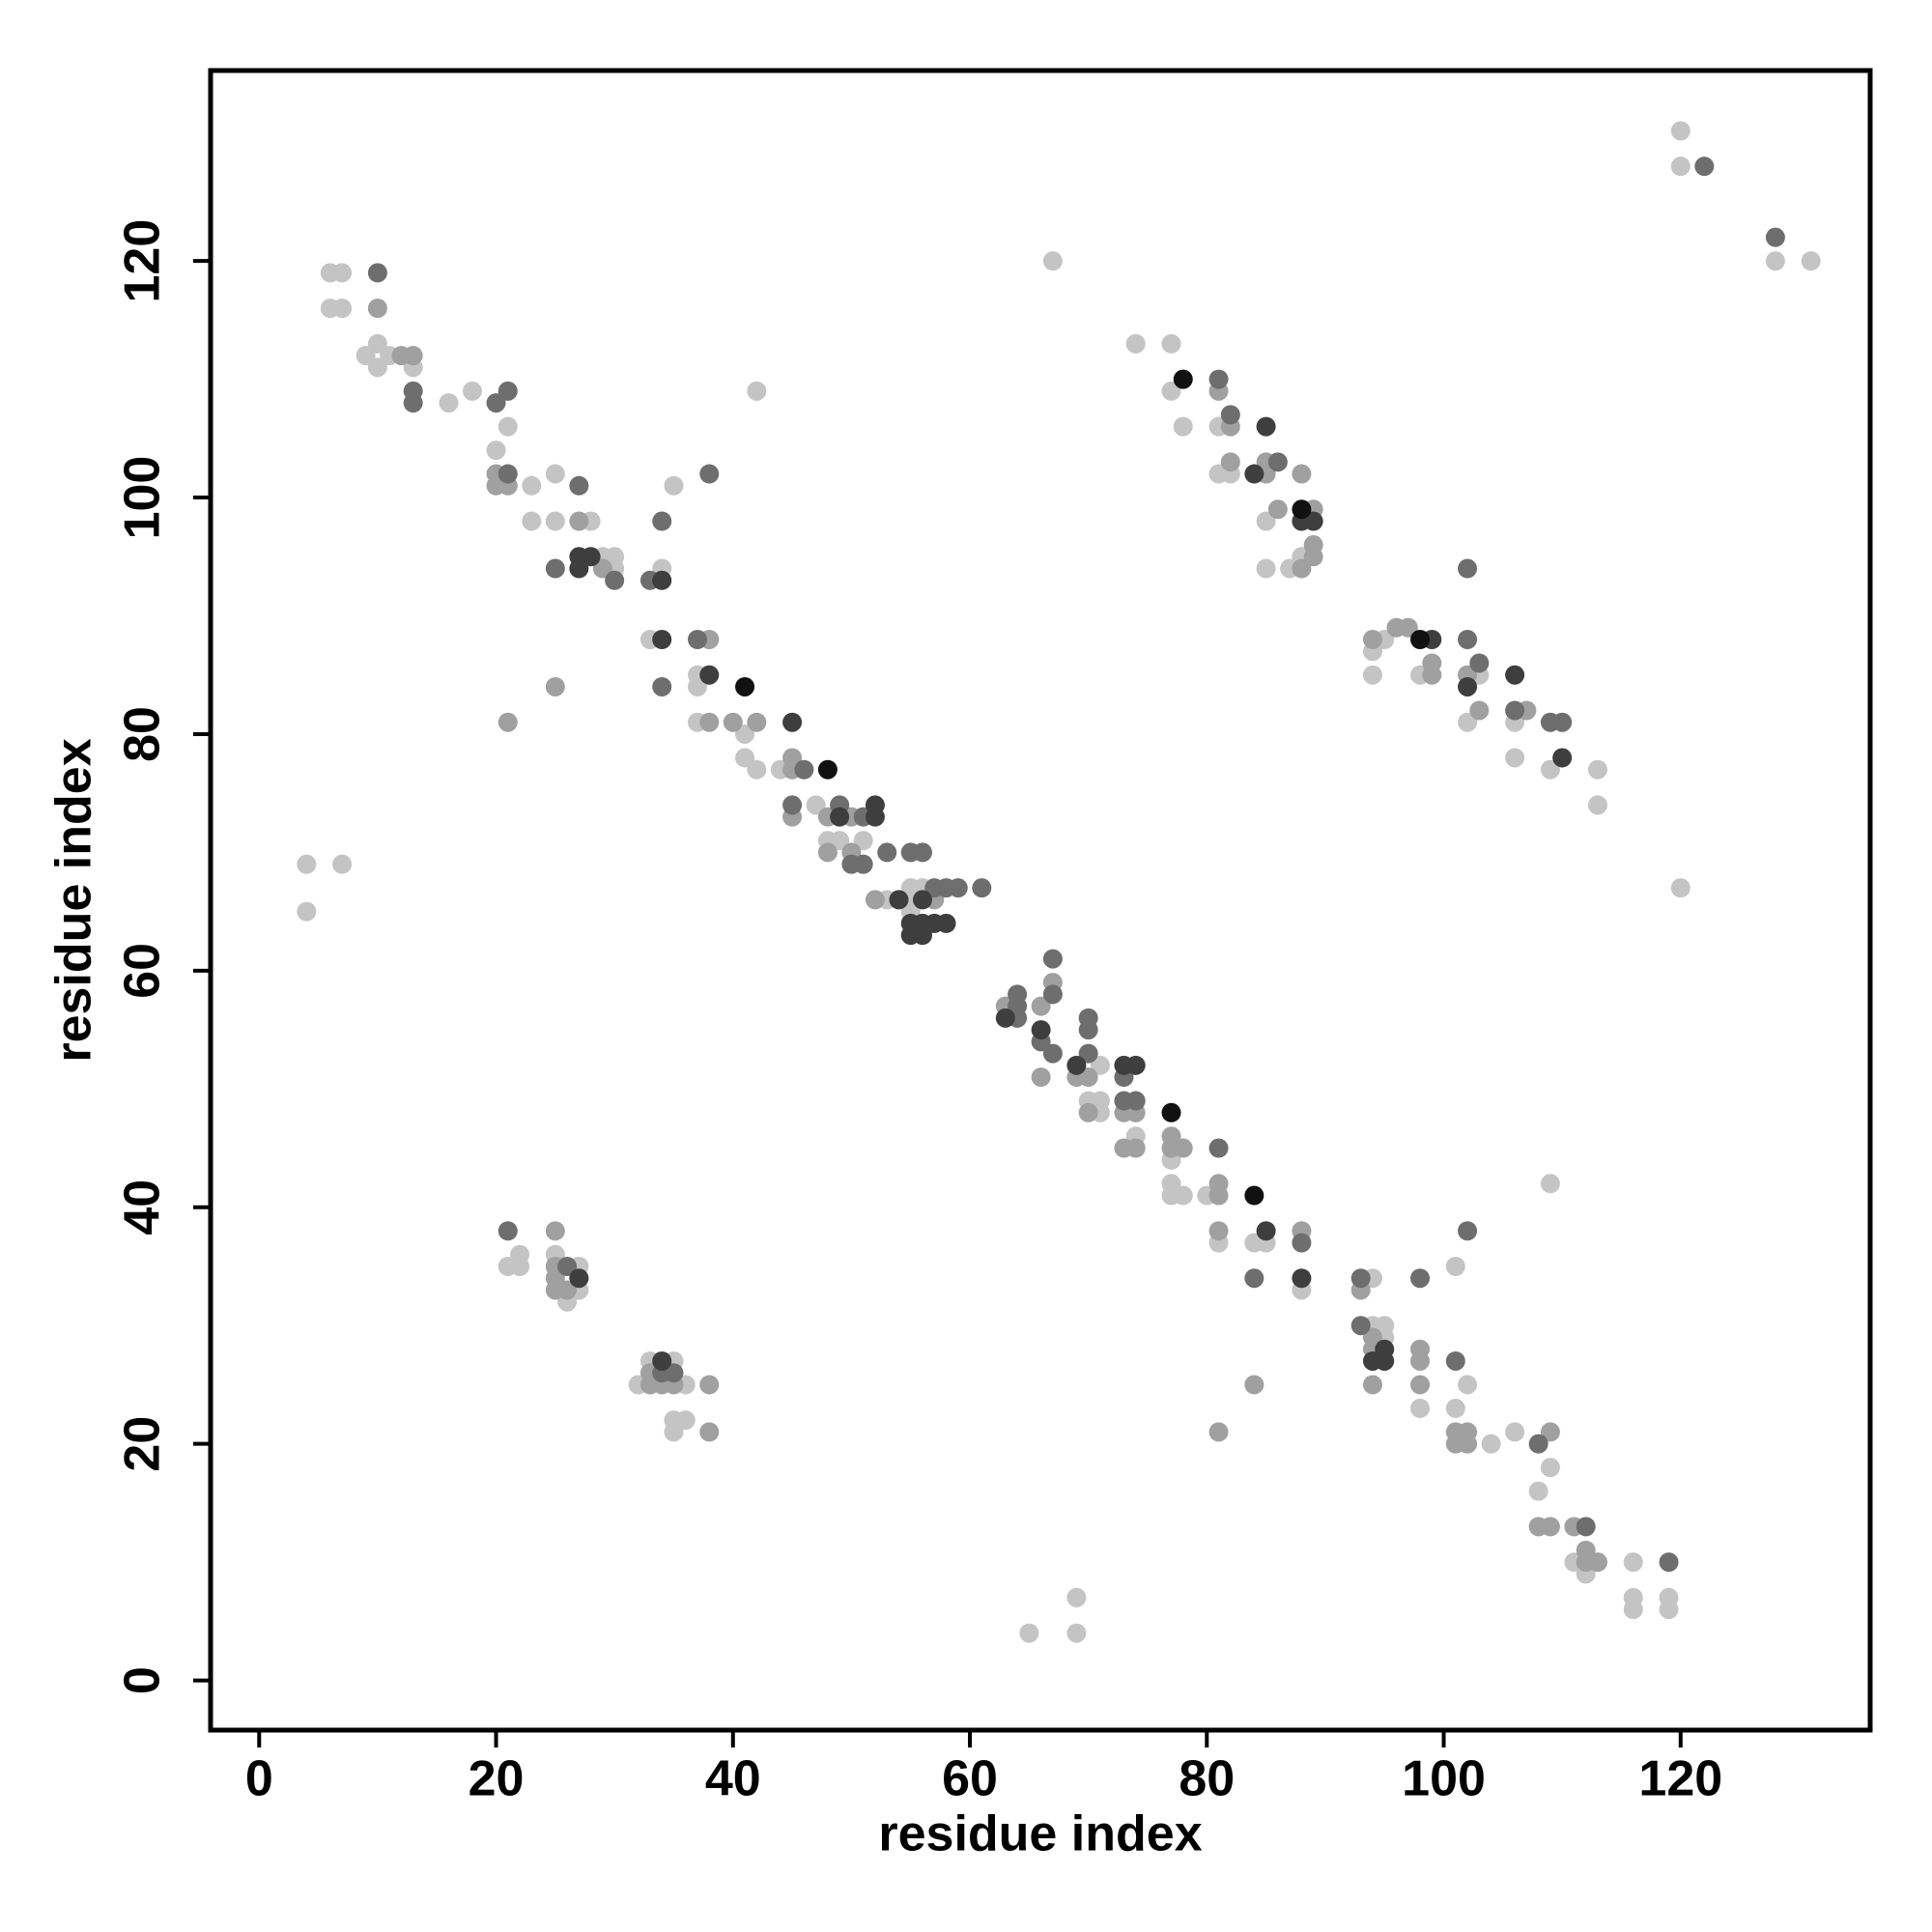 This screenshot has width=1932, height=1932. What do you see at coordinates (74, 900) in the screenshot?
I see `y-axis-title: residue index` at bounding box center [74, 900].